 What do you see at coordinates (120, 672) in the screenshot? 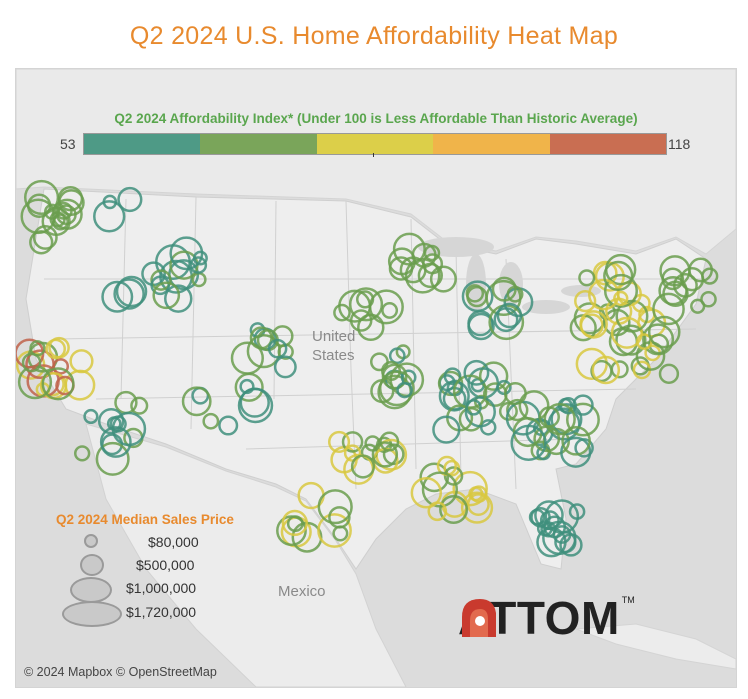
I see `map-attribution: © 2024 Mapbox © OpenStreetMap` at bounding box center [120, 672].